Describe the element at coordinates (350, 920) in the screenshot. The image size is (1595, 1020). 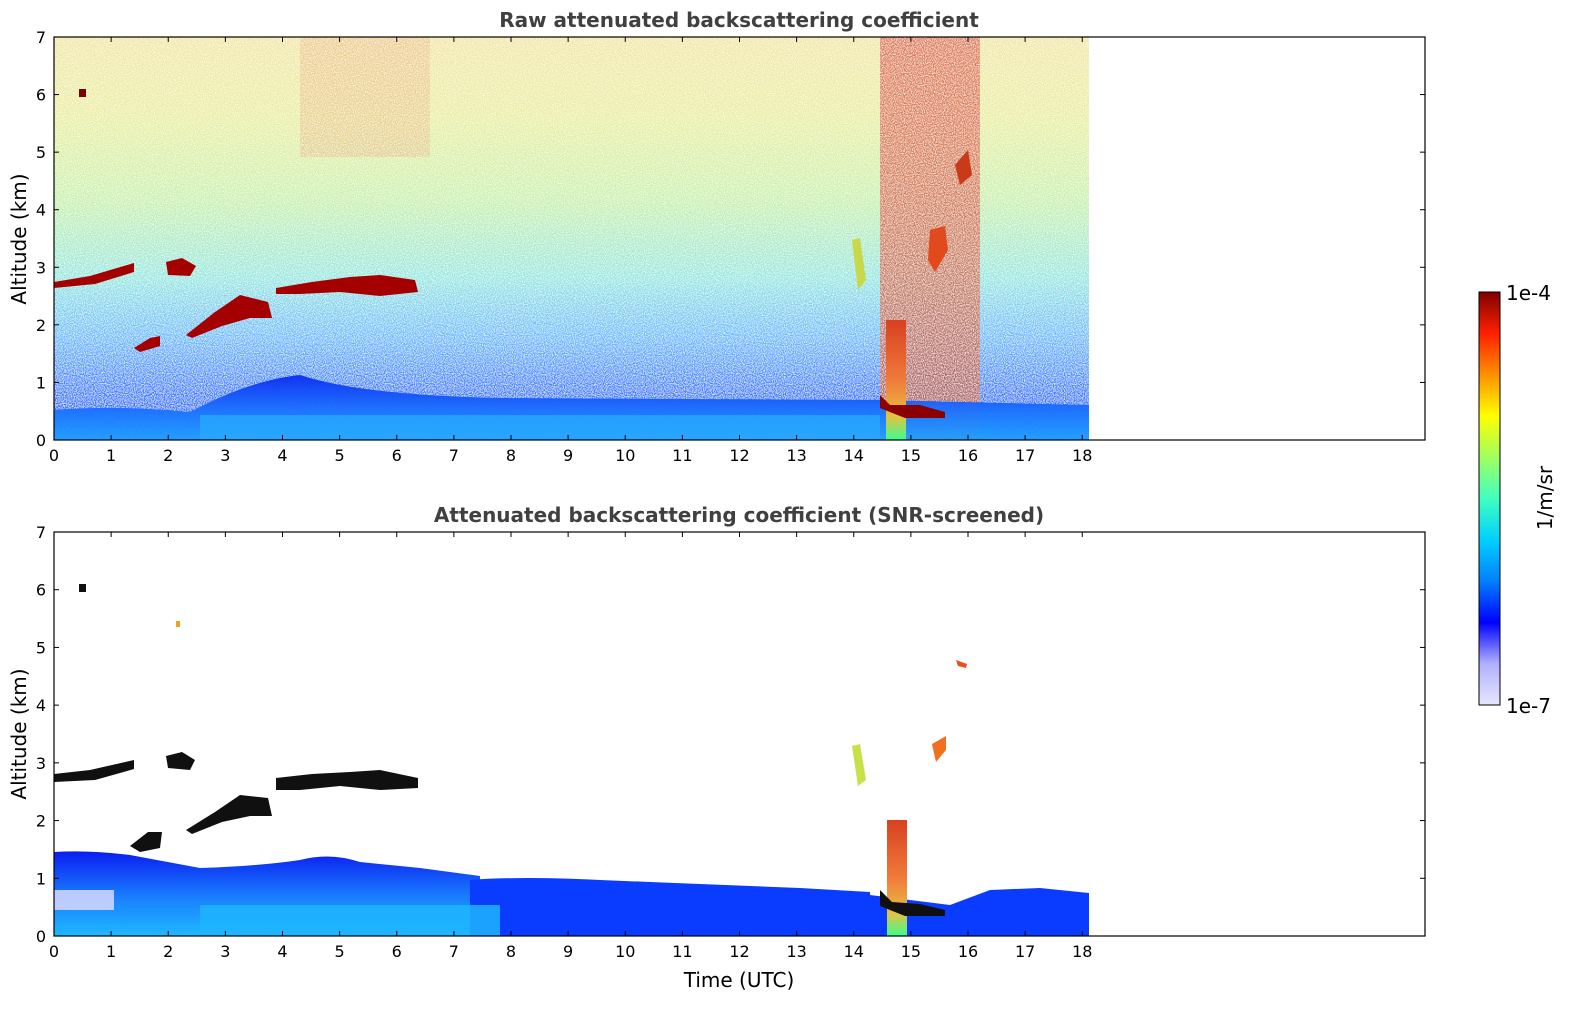
I see `snr-surface-band` at that location.